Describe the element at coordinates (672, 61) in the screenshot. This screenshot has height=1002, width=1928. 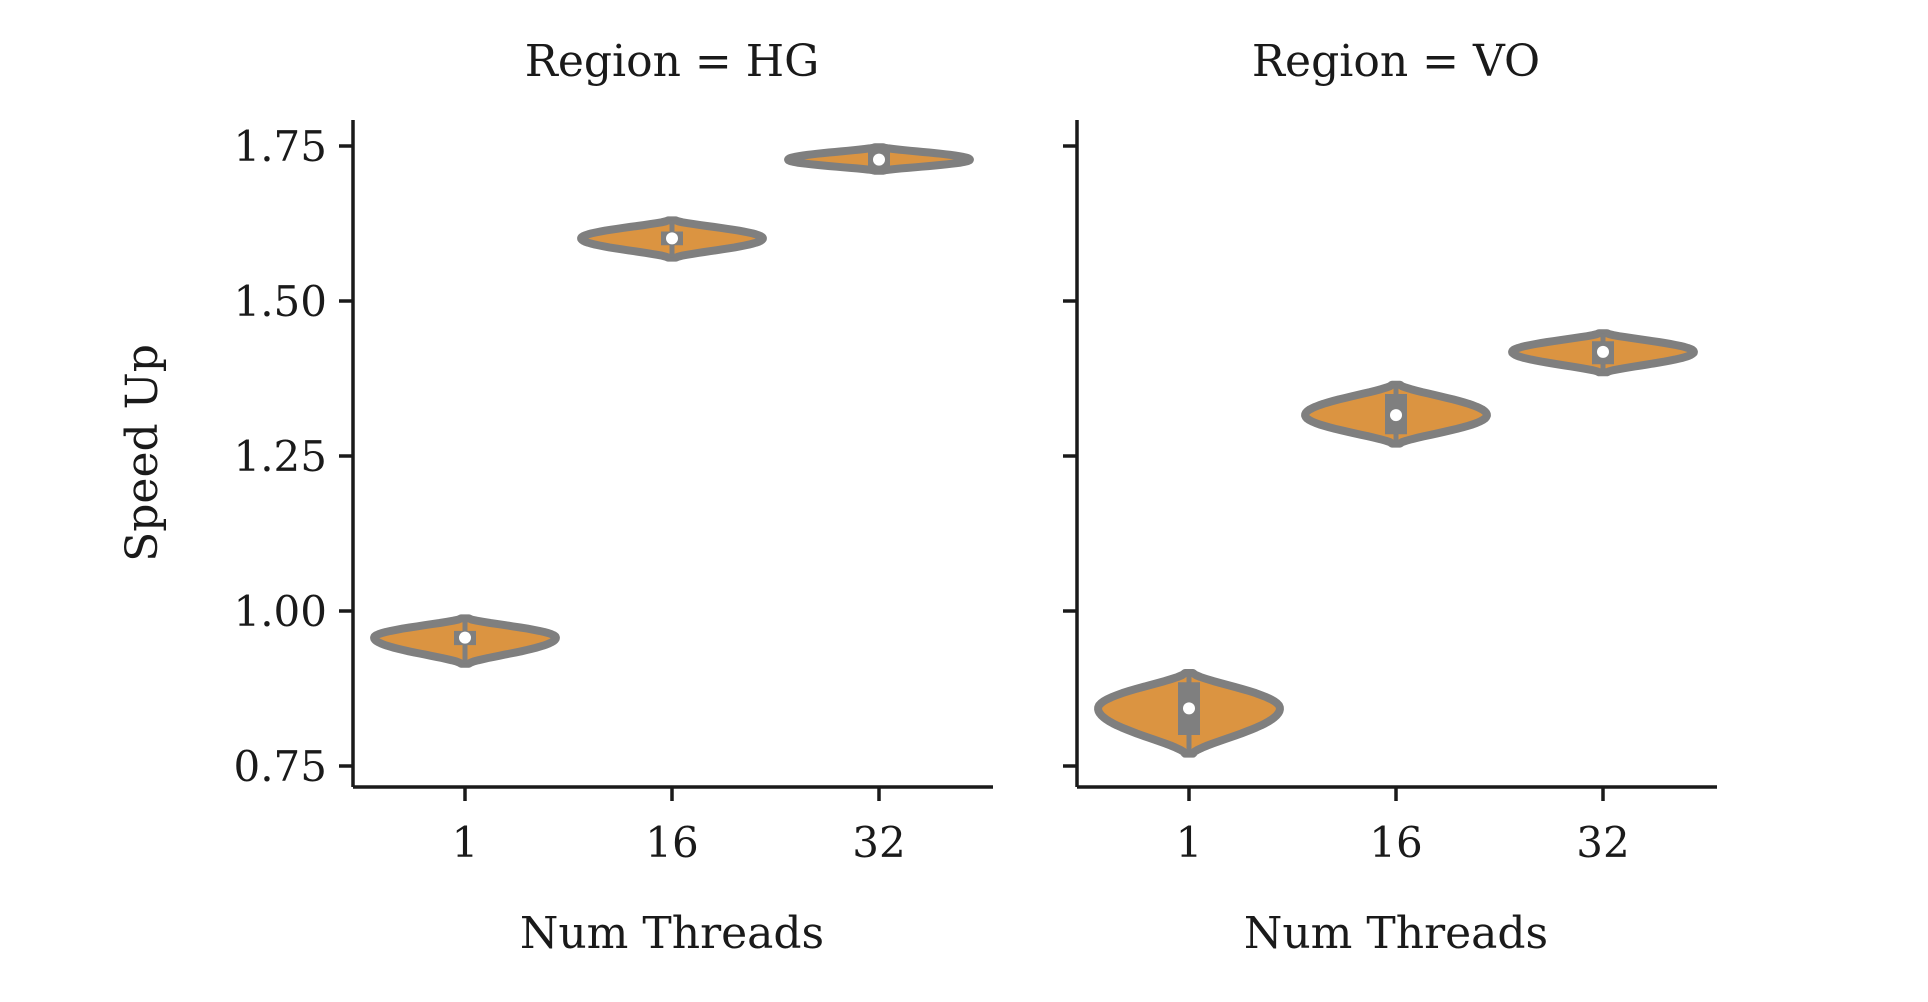
I see `panel-title-hg: Region = HG` at that location.